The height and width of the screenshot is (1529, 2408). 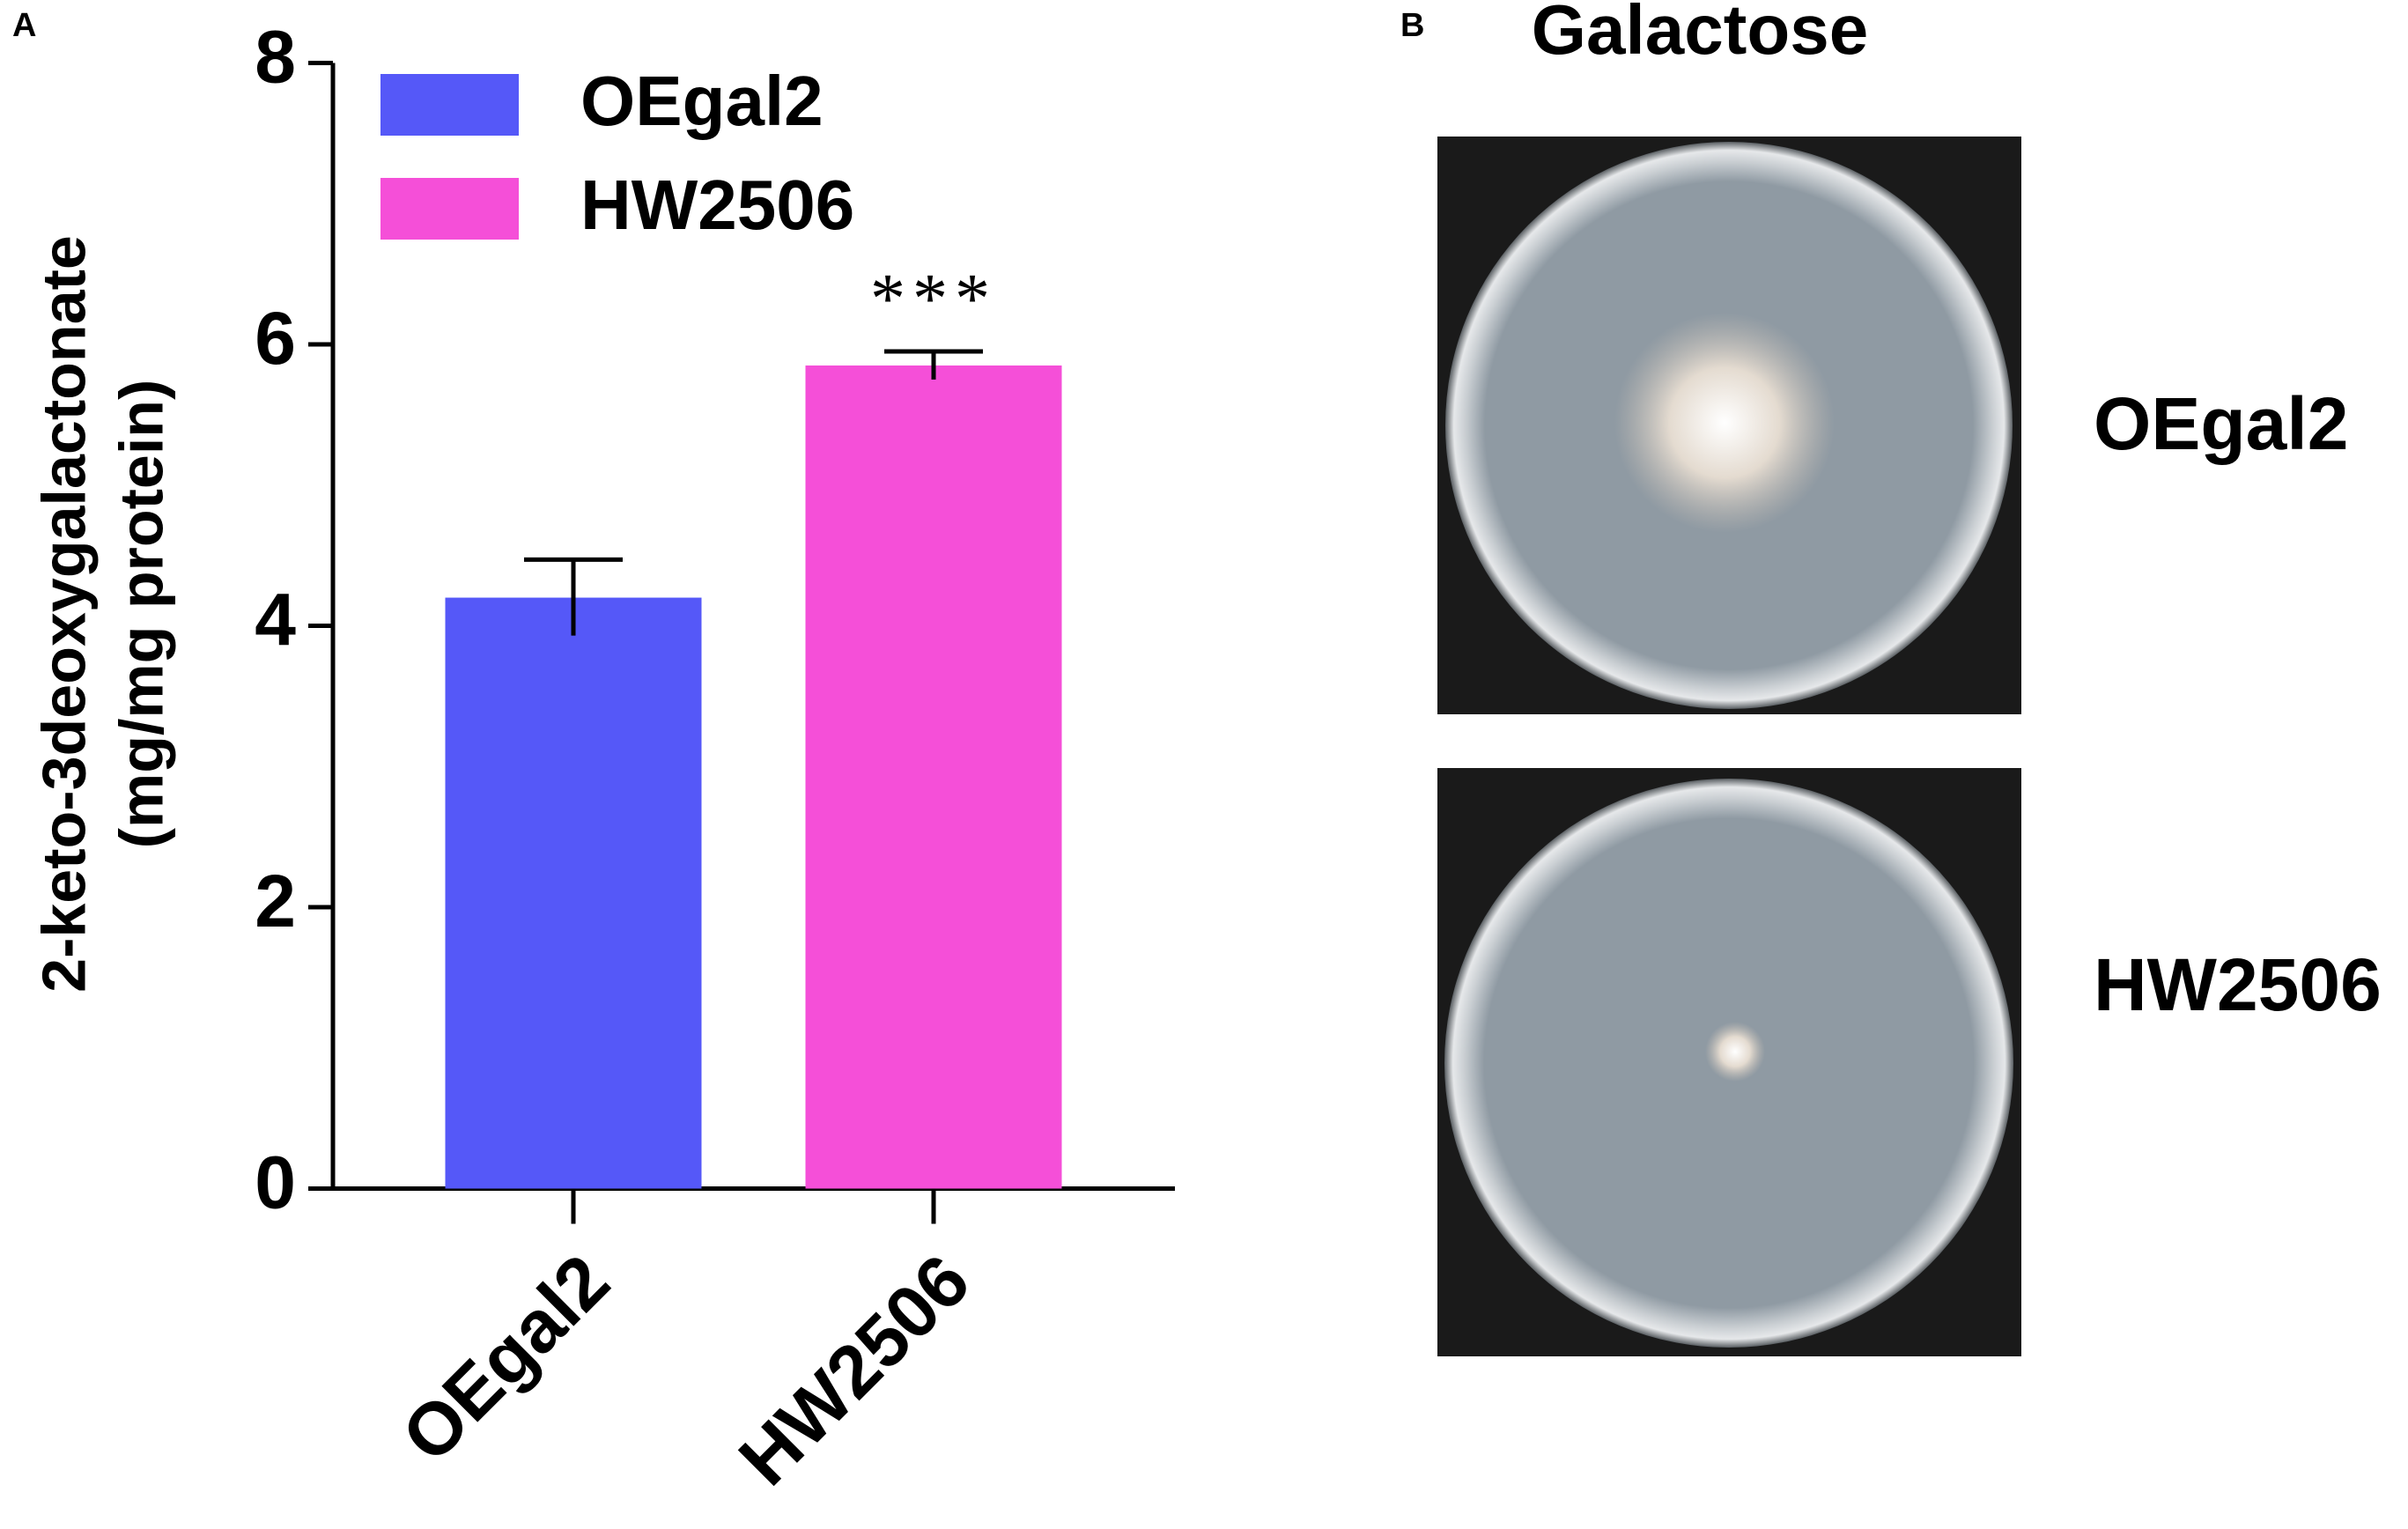 I want to click on row-label: OEgal2, so click(x=2221, y=423).